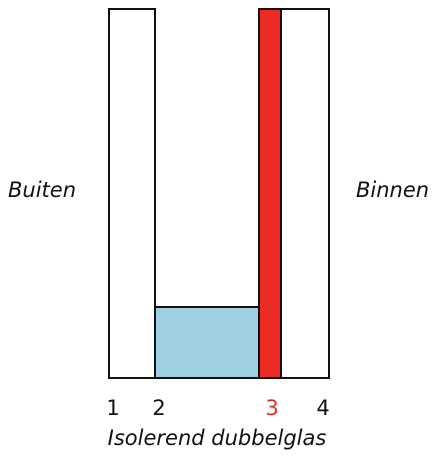  I want to click on inside-label: Binnen, so click(393, 190).